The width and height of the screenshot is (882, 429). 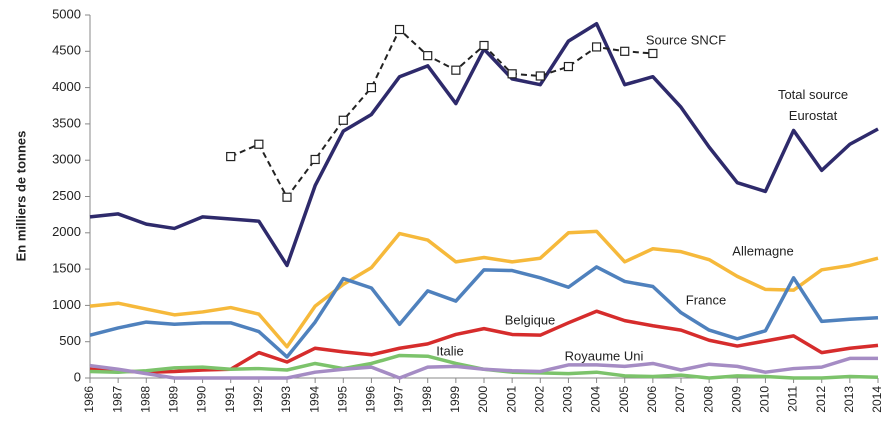 What do you see at coordinates (686, 40) in the screenshot?
I see `series-label: Source SNCF` at bounding box center [686, 40].